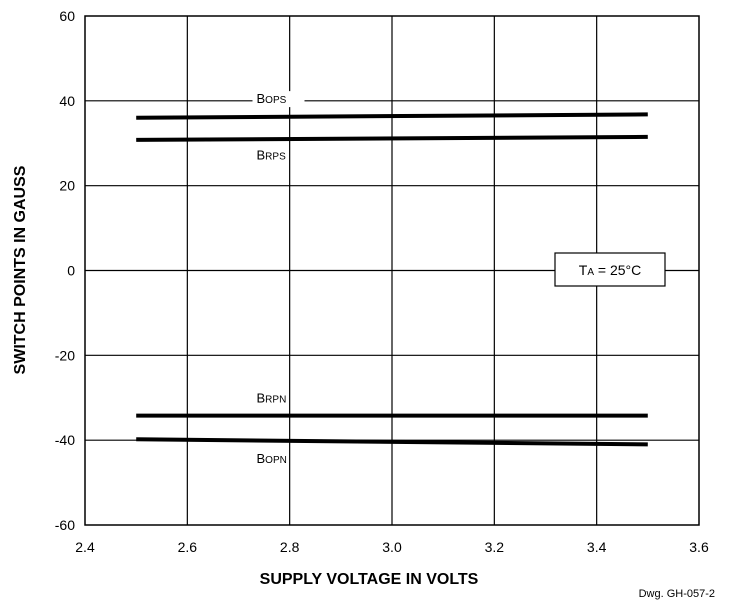 The height and width of the screenshot is (603, 730). I want to click on y-axis-title: SWITCH POINTS IN GAUSS, so click(20, 269).